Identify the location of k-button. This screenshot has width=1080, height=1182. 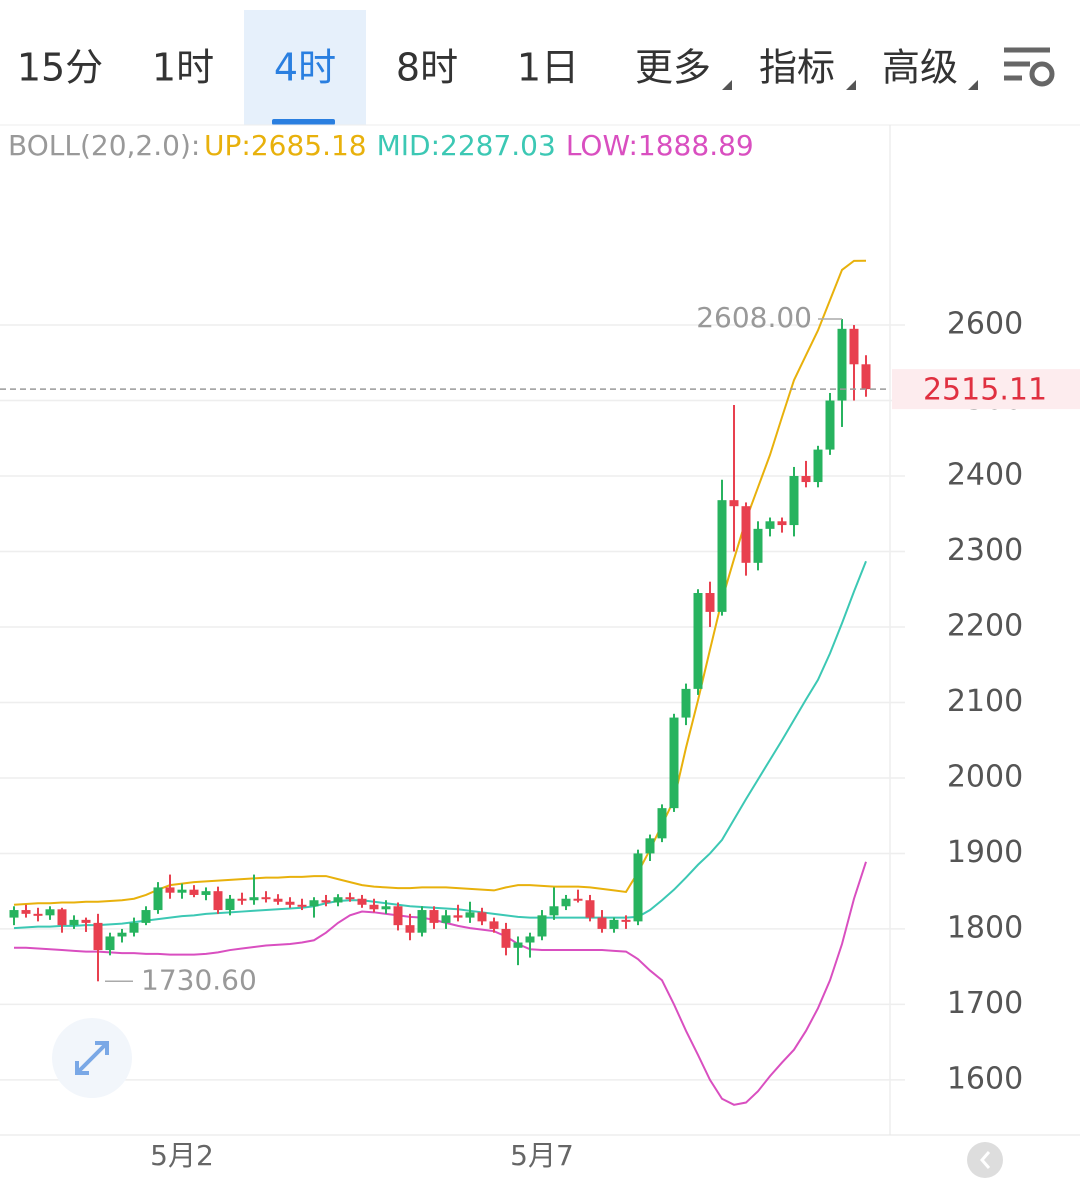
(985, 1160).